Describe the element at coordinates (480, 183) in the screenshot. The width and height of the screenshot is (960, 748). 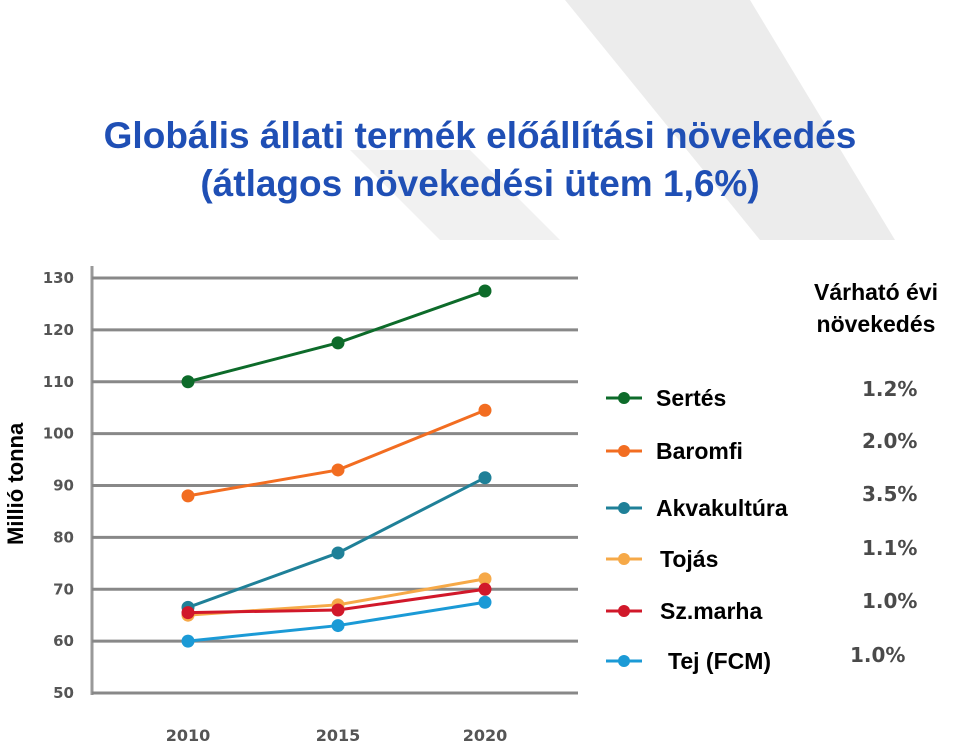
I see `chart-title-line2: (átlagos növekedési ütem 1,6%)` at that location.